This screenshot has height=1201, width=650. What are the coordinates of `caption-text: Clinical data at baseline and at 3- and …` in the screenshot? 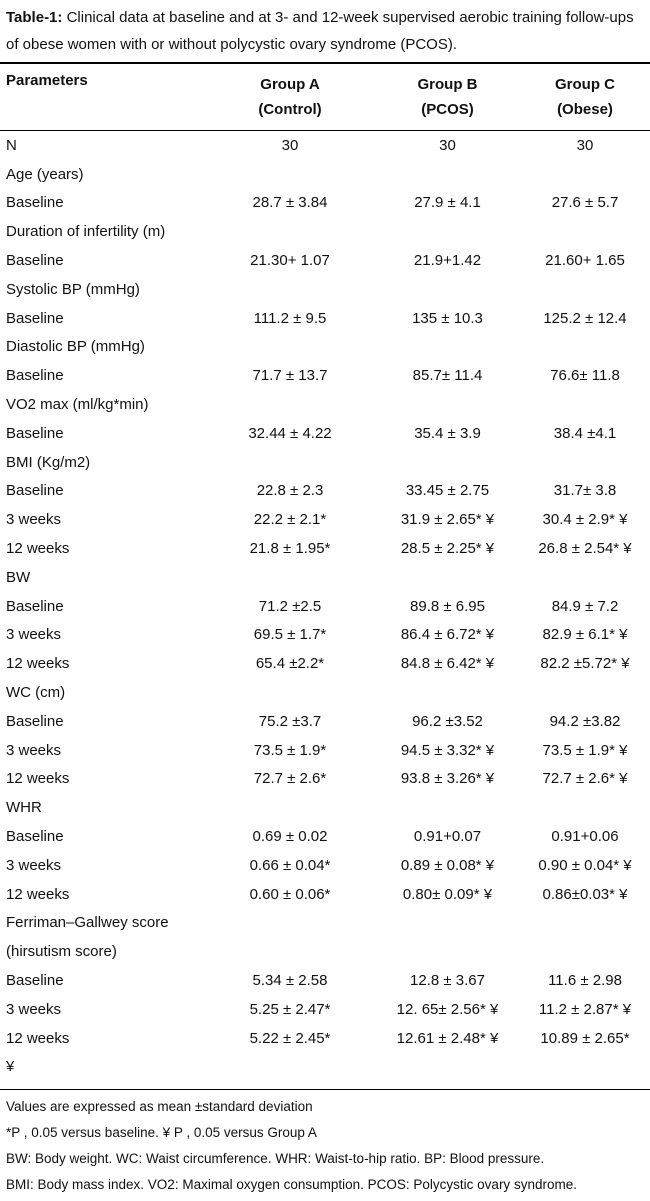 It's located at (320, 31).